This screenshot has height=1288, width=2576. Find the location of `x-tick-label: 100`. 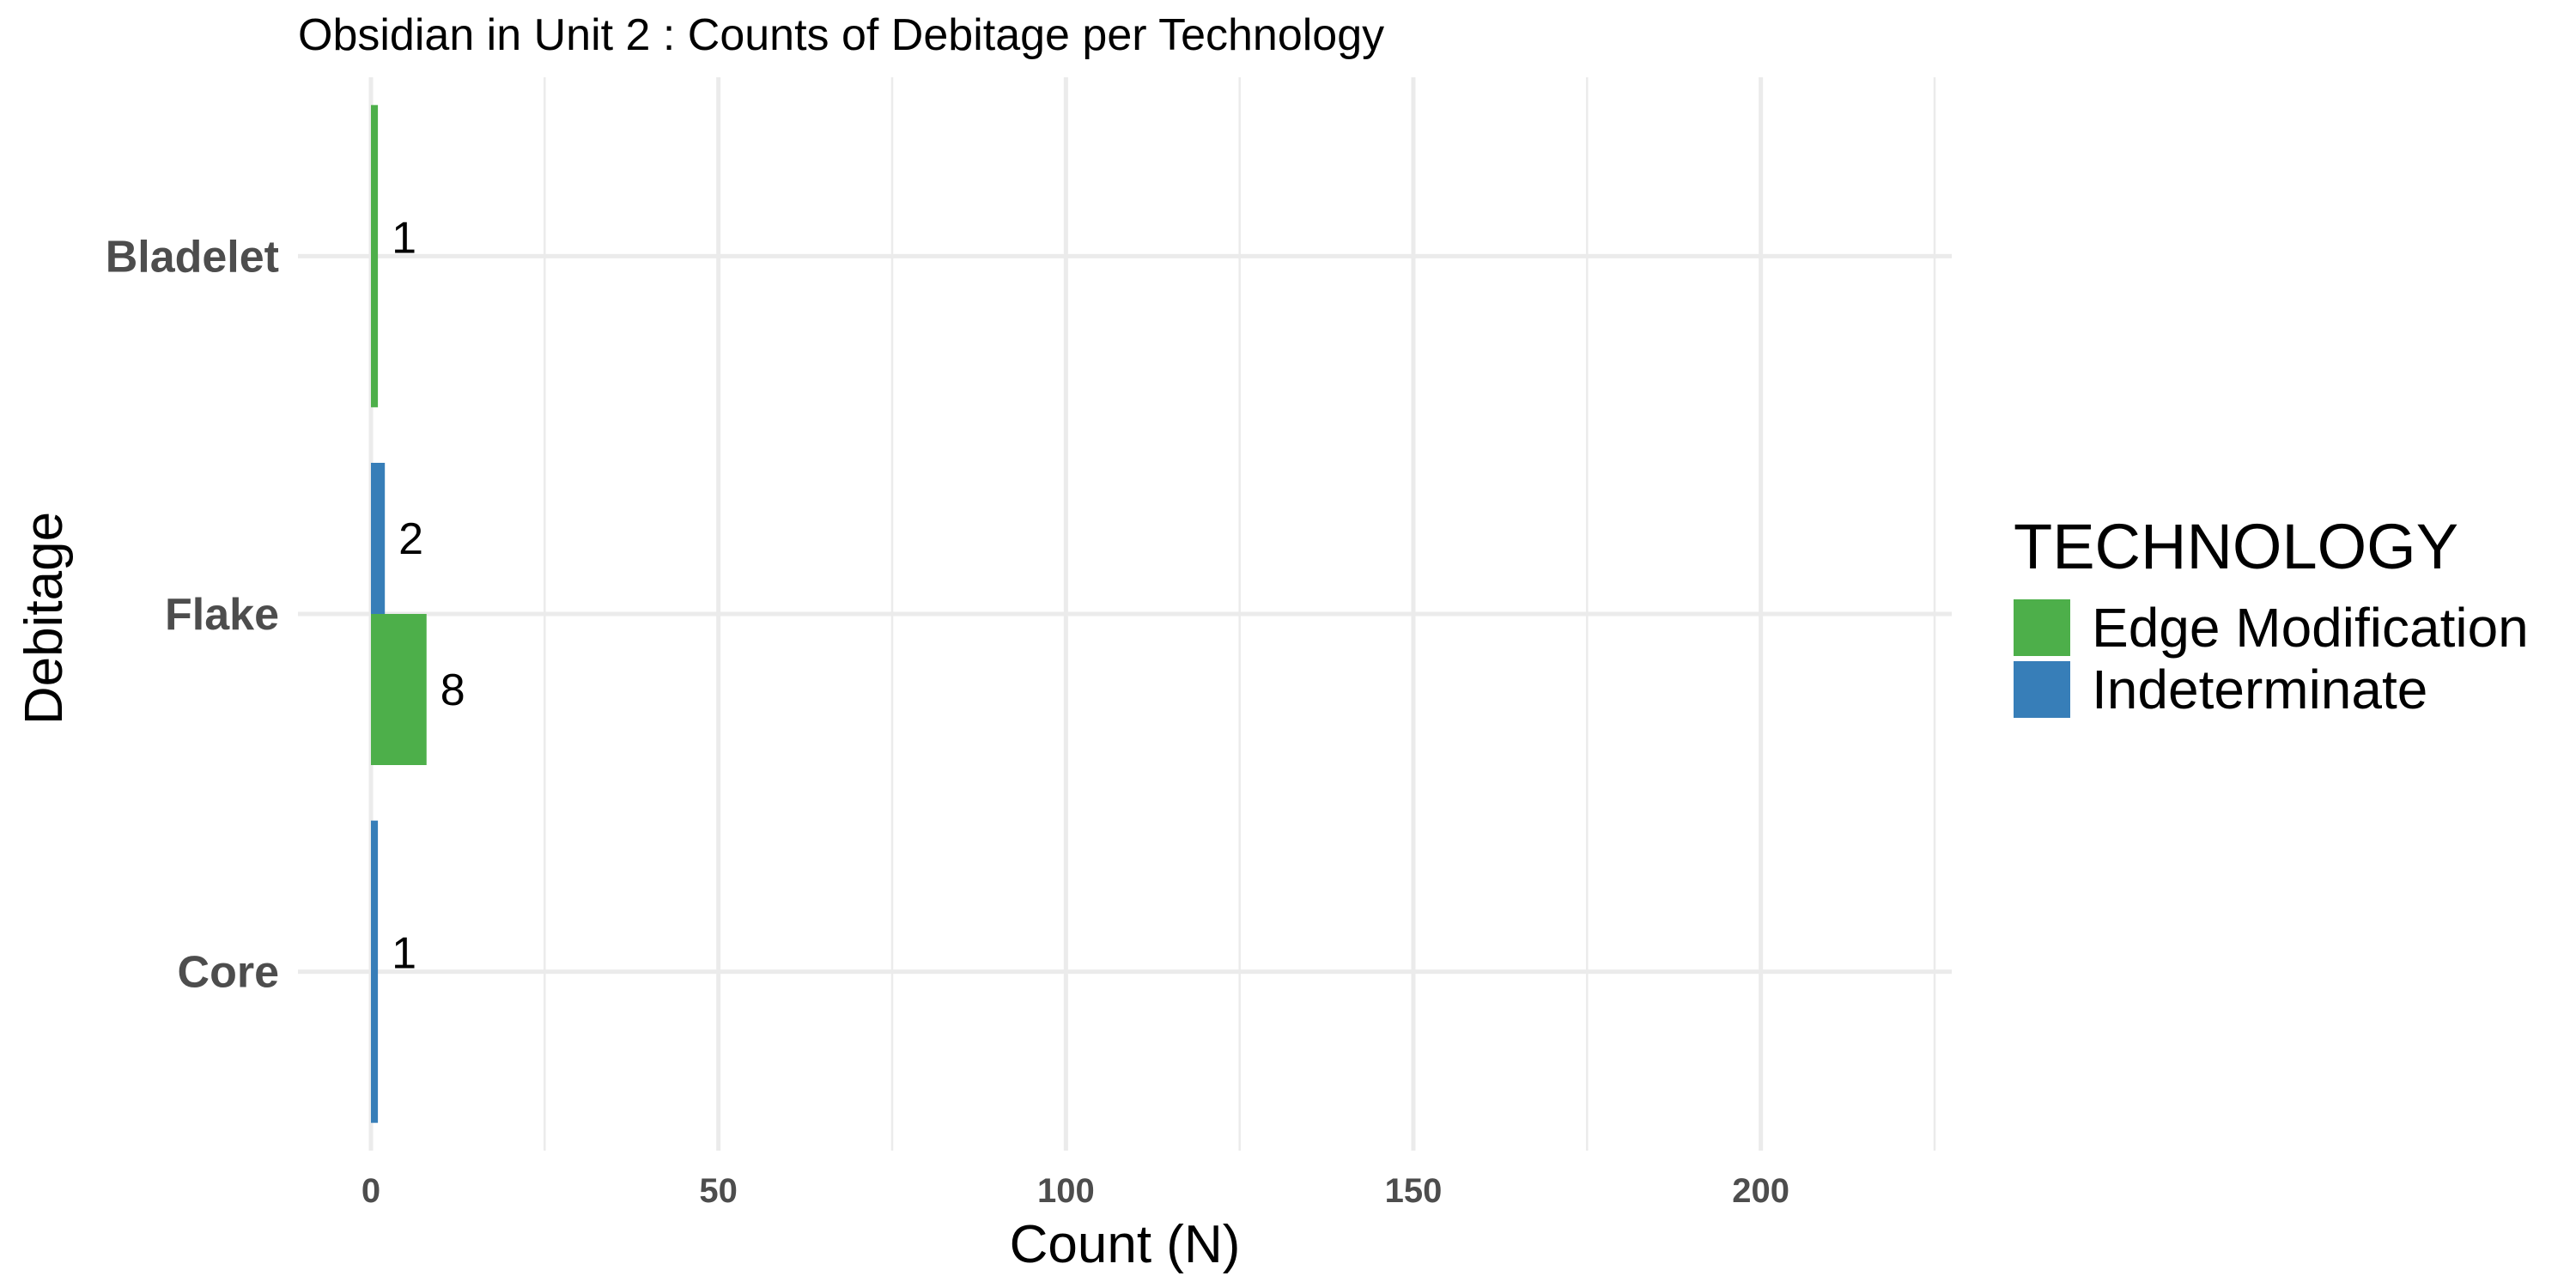

x-tick-label: 100 is located at coordinates (1066, 1191).